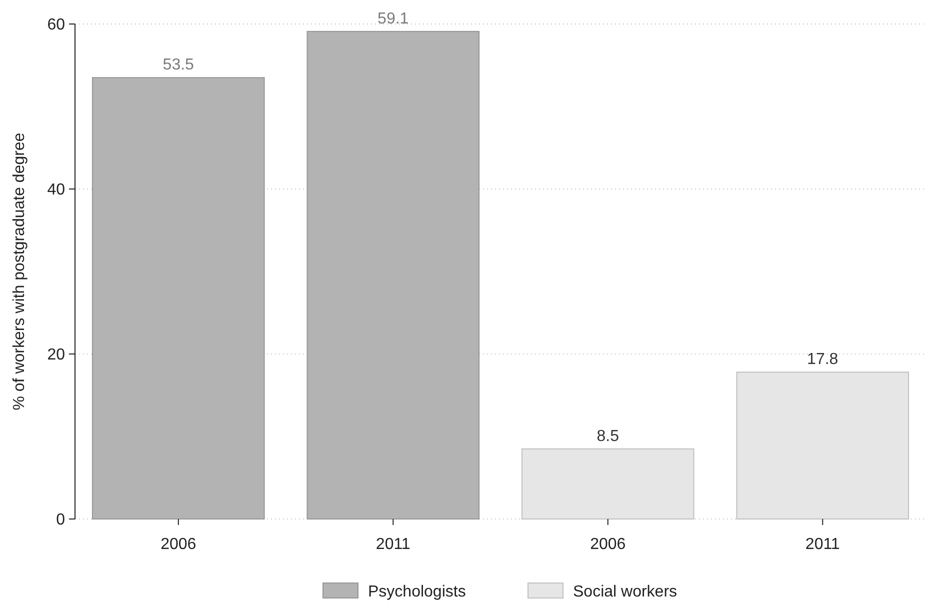 The image size is (926, 607). What do you see at coordinates (625, 592) in the screenshot?
I see `legend-label: Social workers` at bounding box center [625, 592].